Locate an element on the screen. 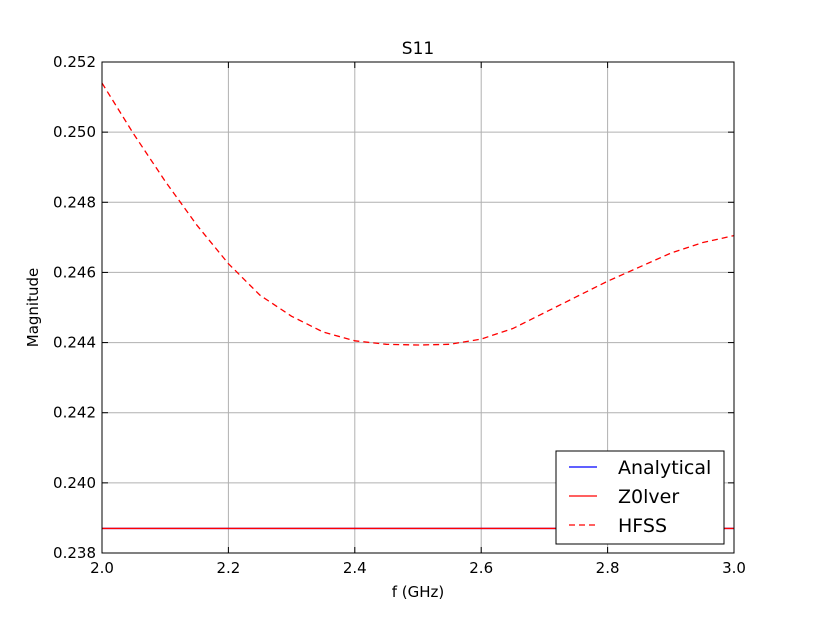 The height and width of the screenshot is (619, 815). y-tick-label: 0.240 is located at coordinates (74, 483).